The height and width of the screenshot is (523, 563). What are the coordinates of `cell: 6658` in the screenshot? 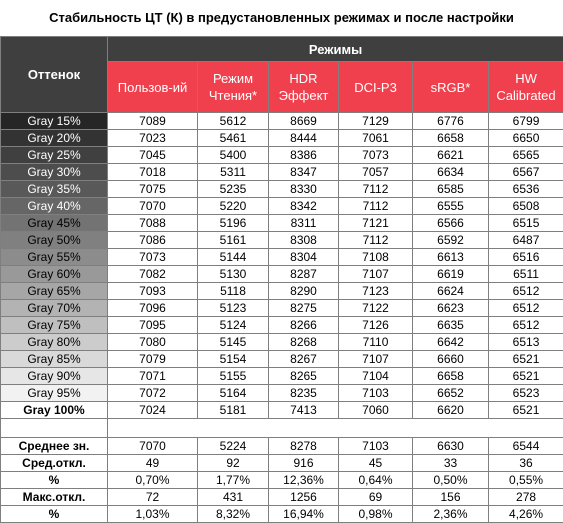 It's located at (450, 138).